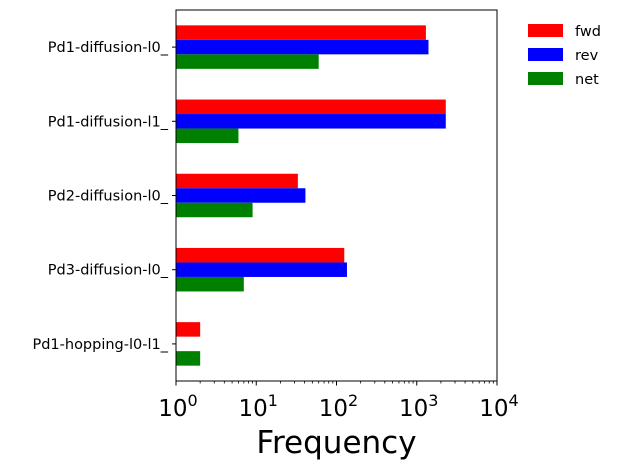 Image resolution: width=621 pixels, height=470 pixels. I want to click on x-tick-label: 10⁴, so click(498, 406).